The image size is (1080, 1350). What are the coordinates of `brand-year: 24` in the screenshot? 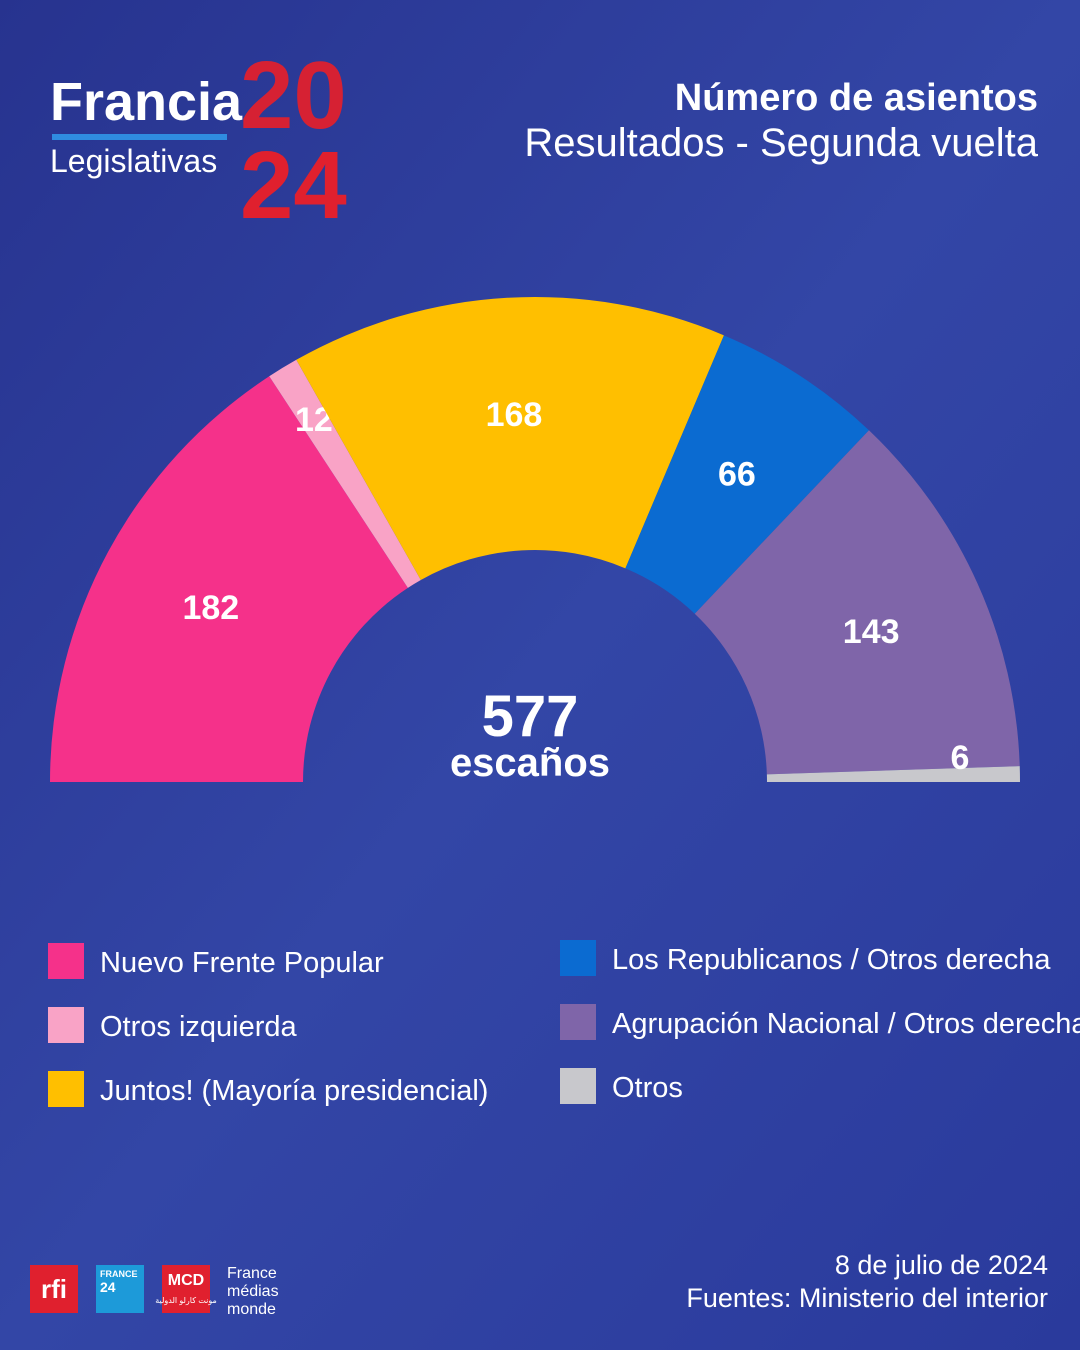 It's located at (293, 185).